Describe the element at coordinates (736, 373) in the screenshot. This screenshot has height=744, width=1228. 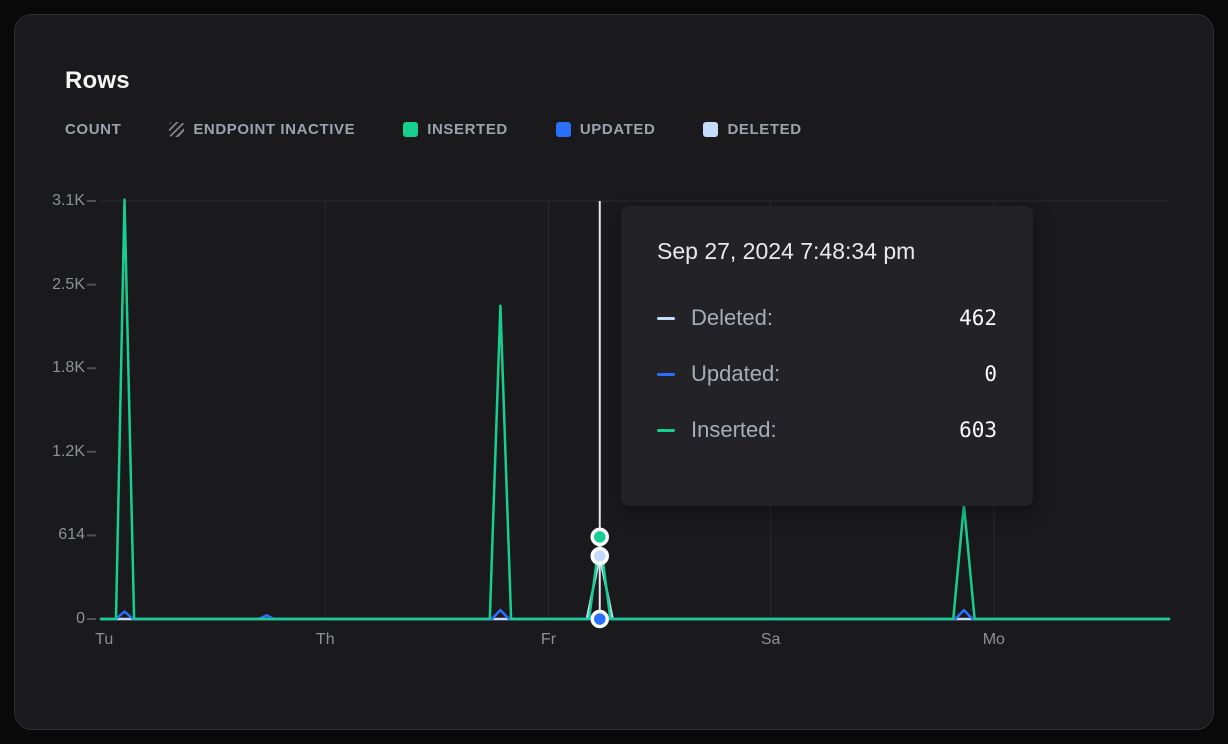
I see `tooltip-label: Updated:` at that location.